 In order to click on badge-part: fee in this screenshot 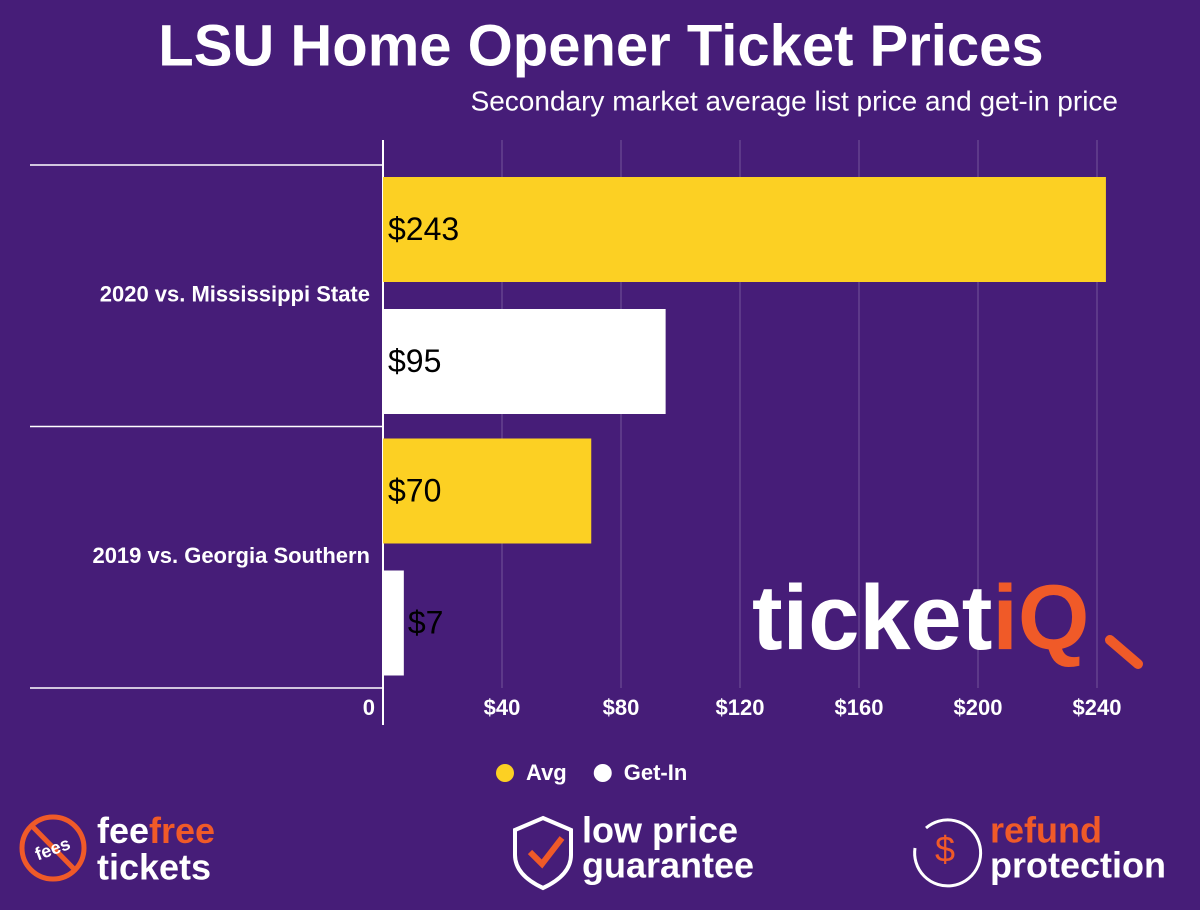, I will do `click(123, 830)`.